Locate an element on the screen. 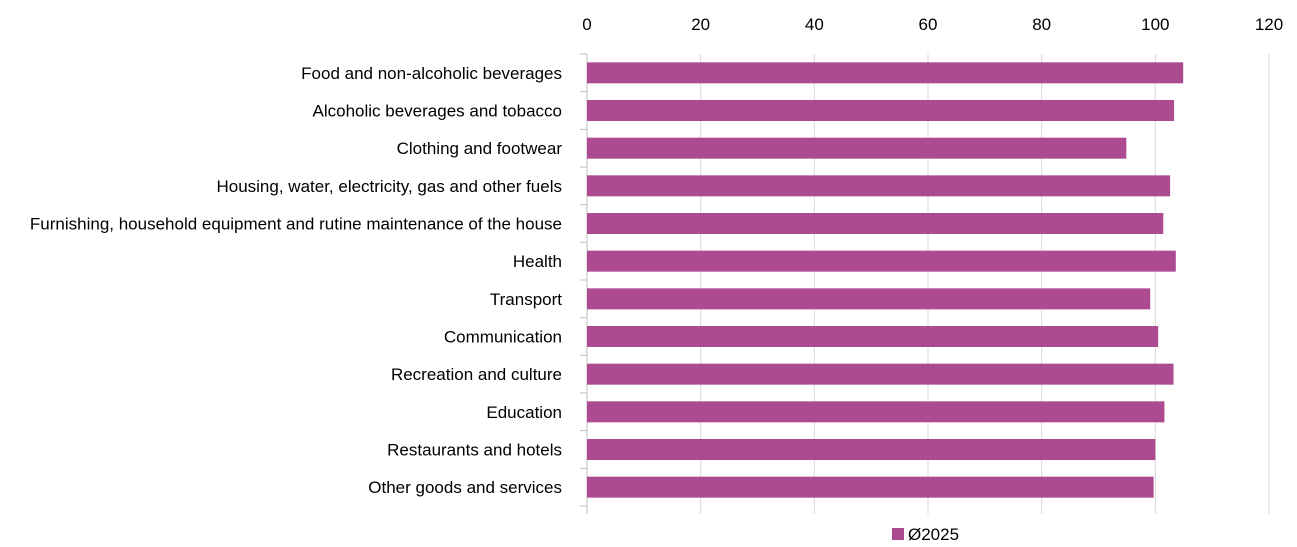 The height and width of the screenshot is (547, 1297). category-label: Alcoholic beverages and tobacco is located at coordinates (438, 111).